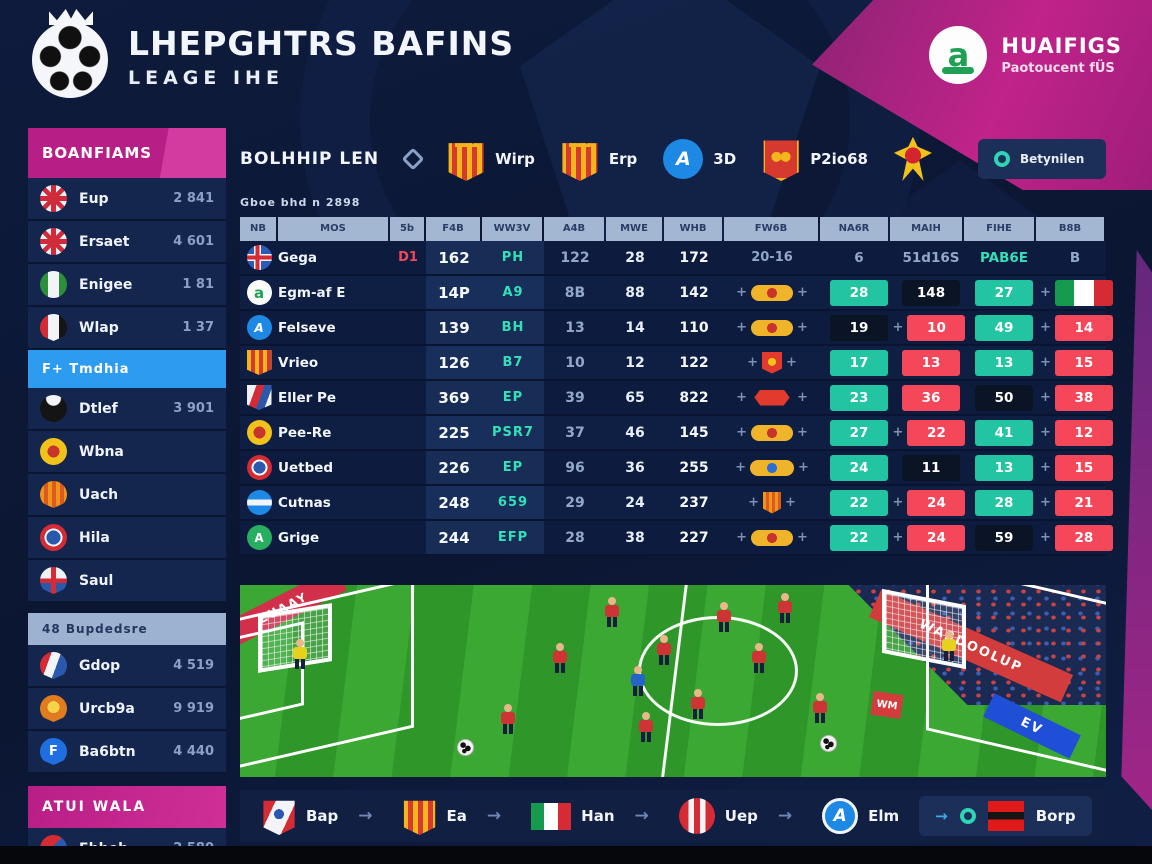  I want to click on table-row: Cutnas 248 659 29 24, so click(676, 503).